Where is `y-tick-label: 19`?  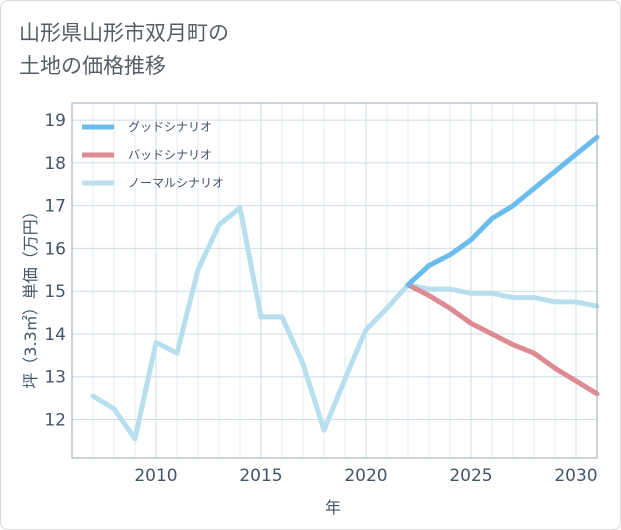 y-tick-label: 19 is located at coordinates (55, 121).